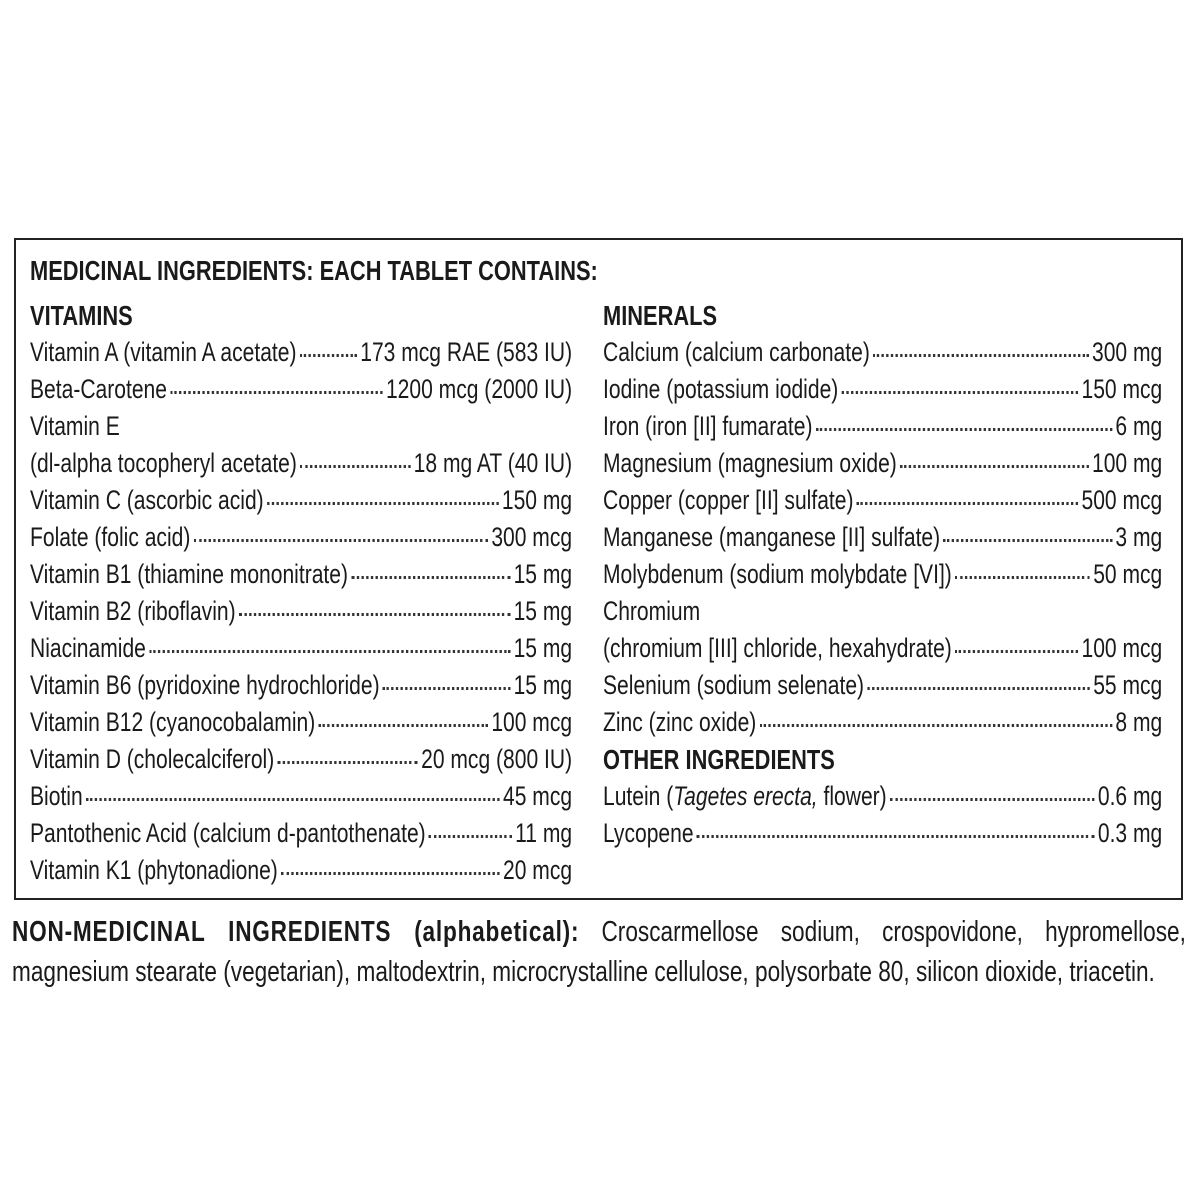  What do you see at coordinates (1122, 500) in the screenshot?
I see `ingredient-amount: 500 mcg` at bounding box center [1122, 500].